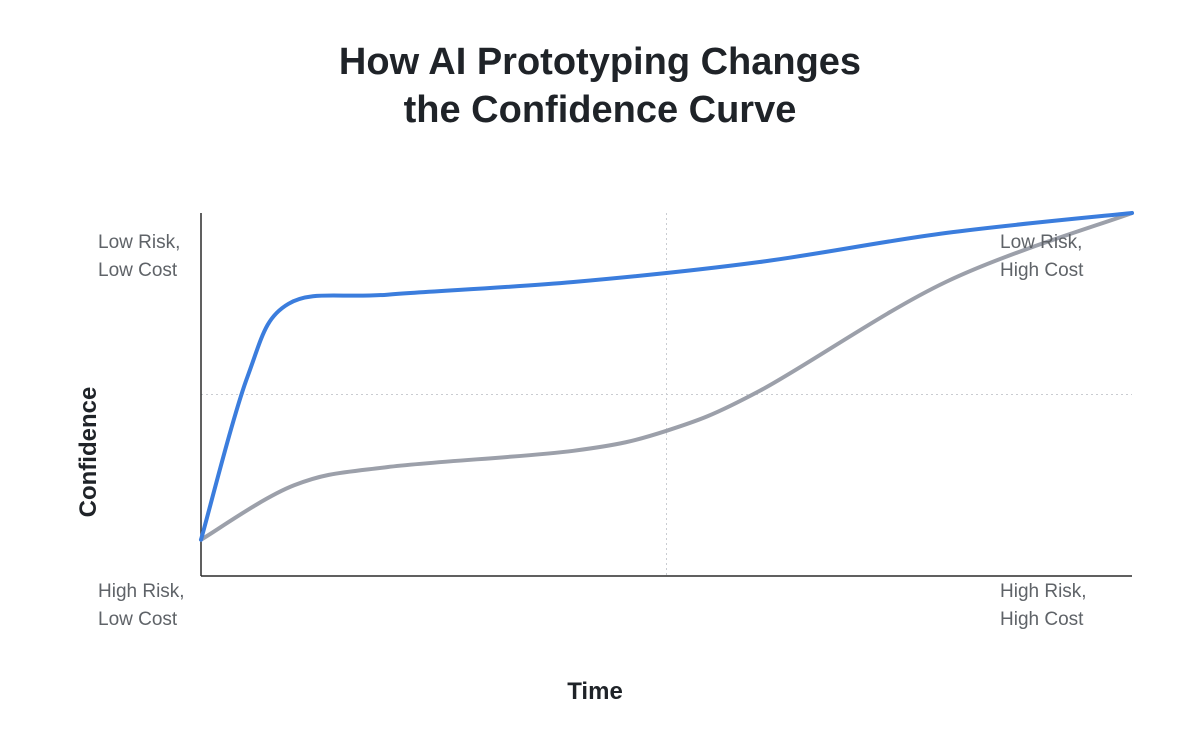 This screenshot has height=740, width=1200. Describe the element at coordinates (600, 110) in the screenshot. I see `chart-title-line-2: the Confidence Curve` at that location.